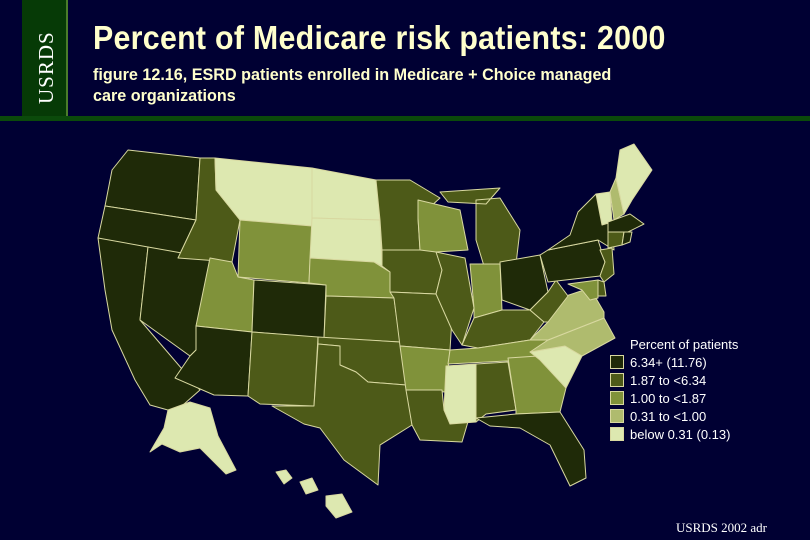  What do you see at coordinates (314, 494) in the screenshot?
I see `state-HI` at bounding box center [314, 494].